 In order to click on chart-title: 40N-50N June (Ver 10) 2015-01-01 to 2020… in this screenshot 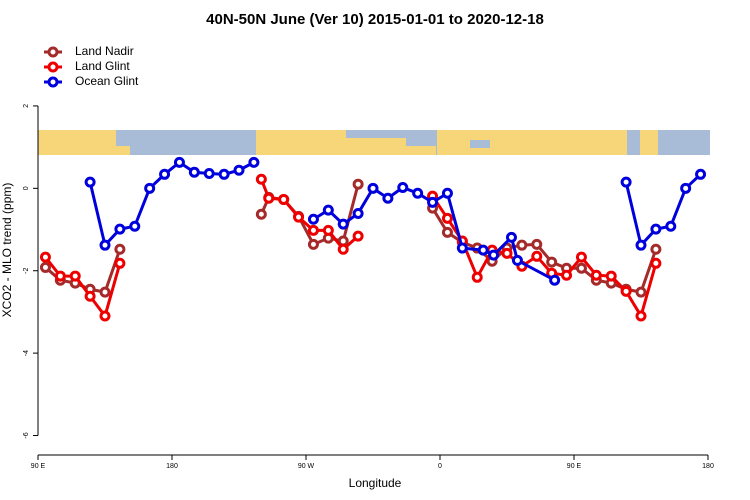, I will do `click(375, 19)`.